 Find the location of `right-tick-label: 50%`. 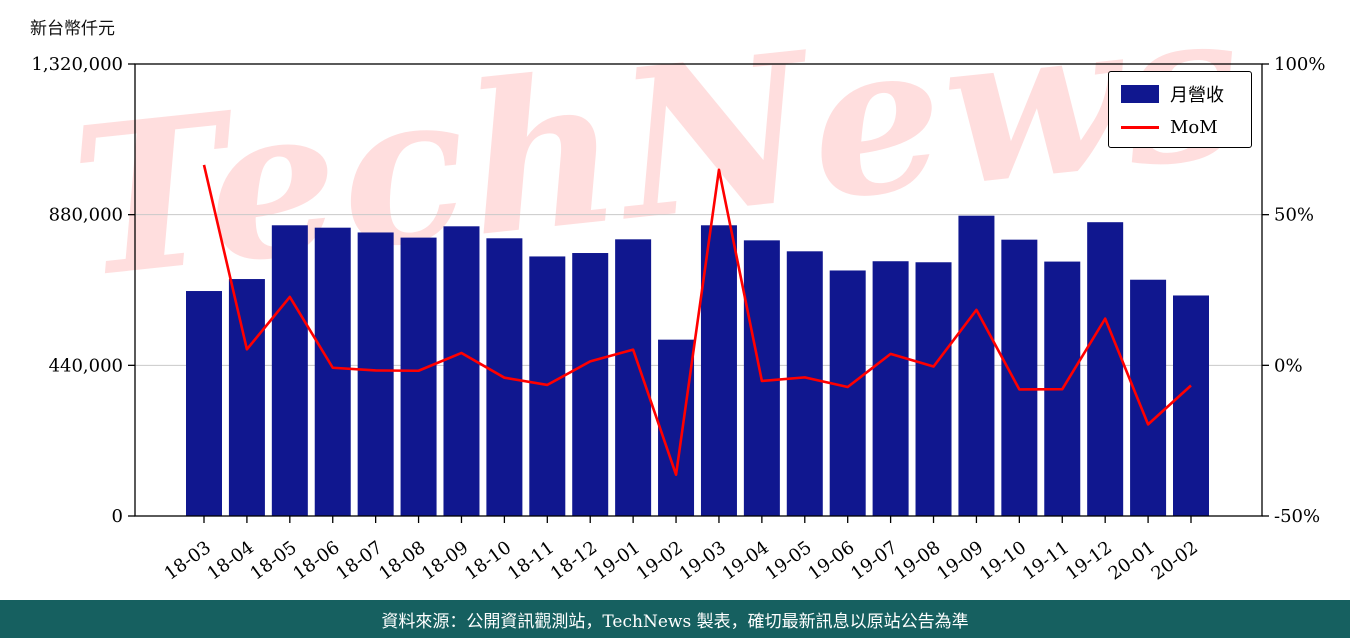

right-tick-label: 50% is located at coordinates (1294, 215).